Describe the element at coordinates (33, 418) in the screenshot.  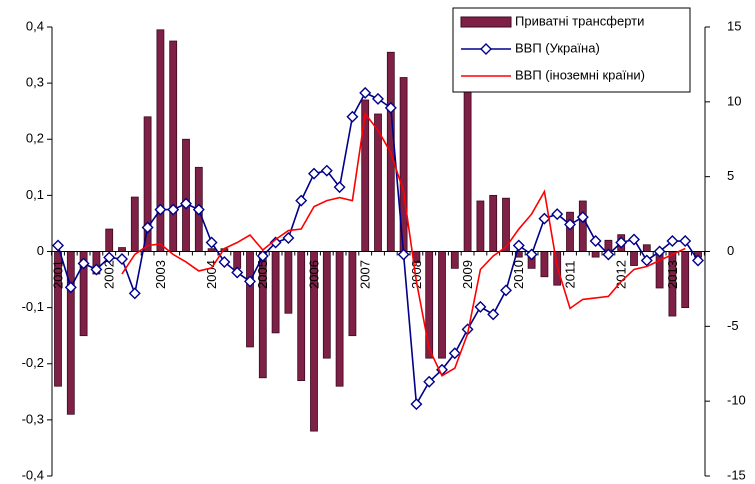
I see `y-tick-label: -0,3` at that location.